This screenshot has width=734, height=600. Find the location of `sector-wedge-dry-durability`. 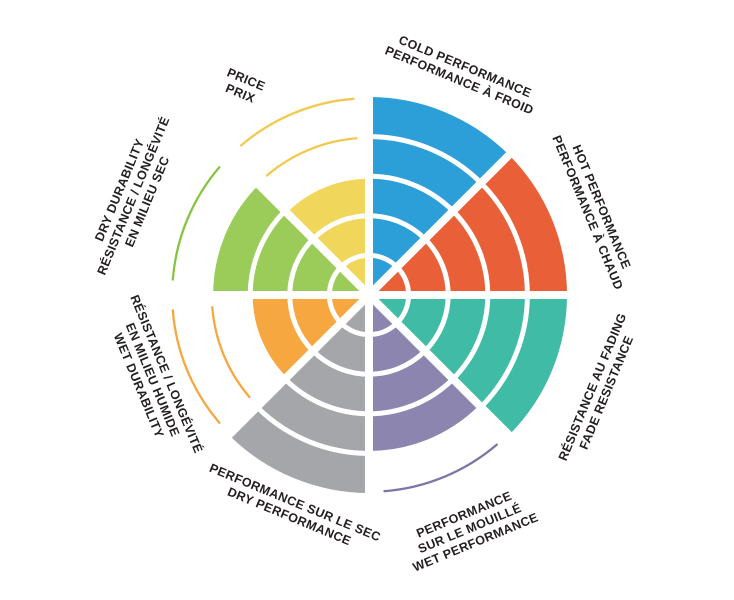

sector-wedge-dry-durability is located at coordinates (289, 238).